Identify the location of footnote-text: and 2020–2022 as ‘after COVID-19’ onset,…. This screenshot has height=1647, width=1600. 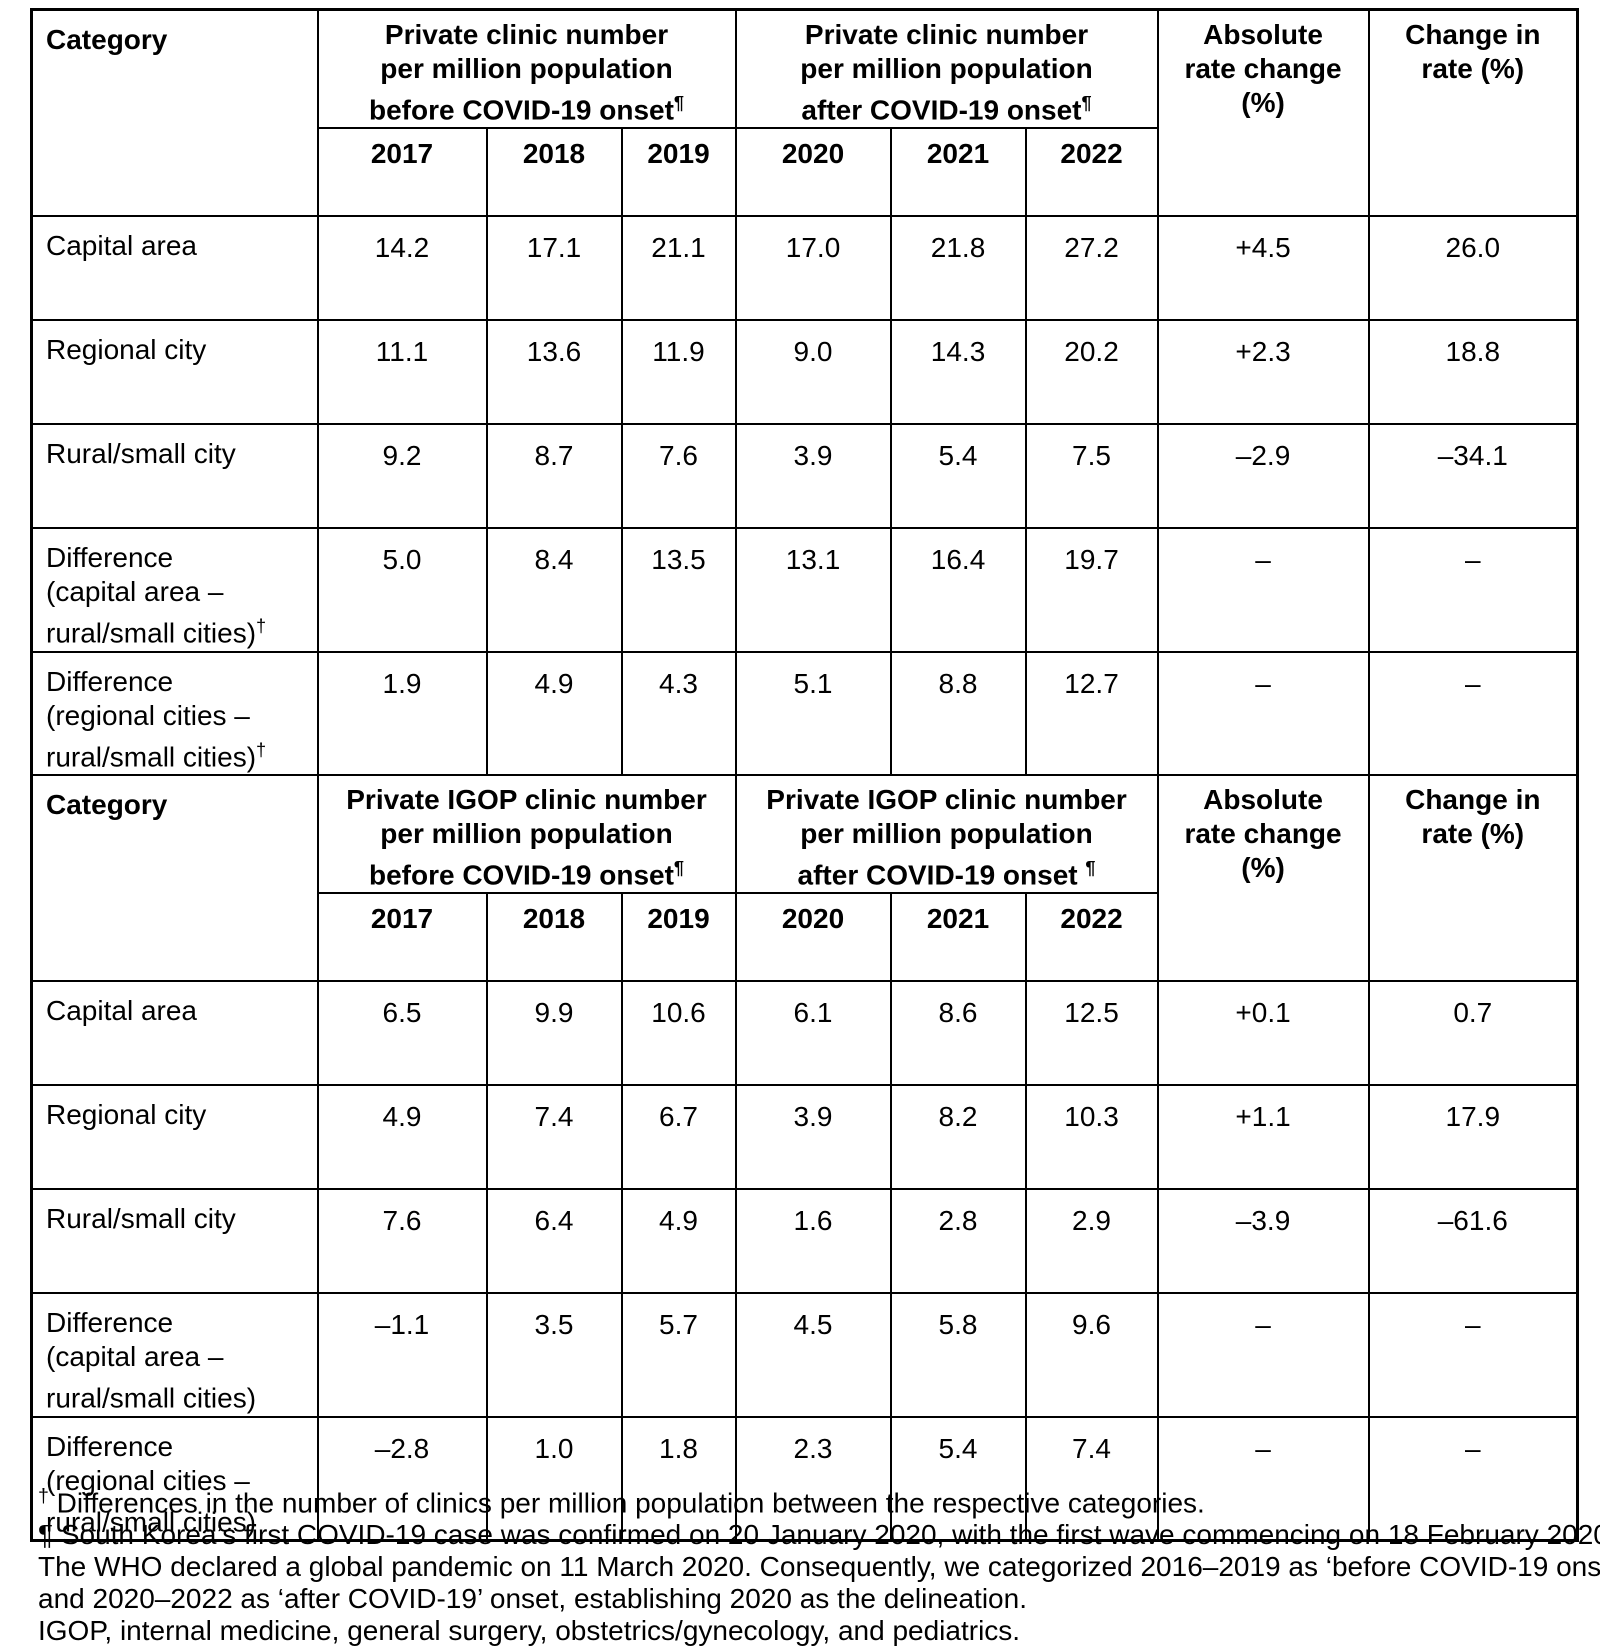
(532, 1599).